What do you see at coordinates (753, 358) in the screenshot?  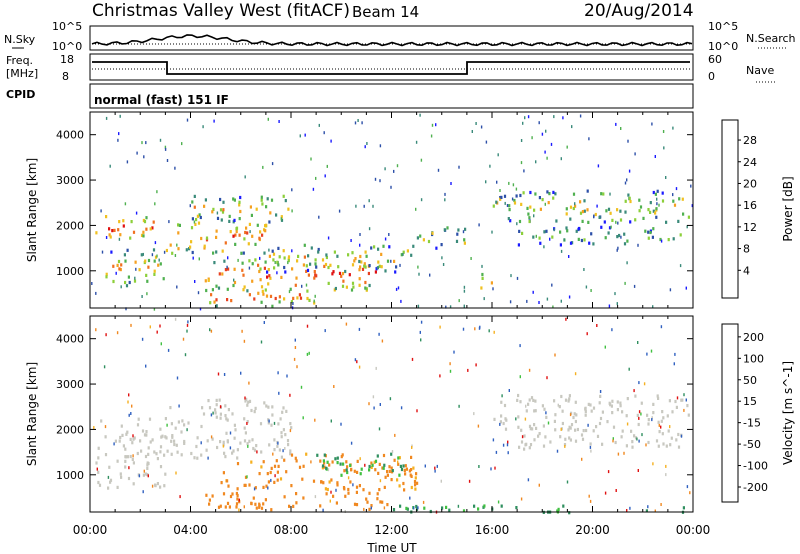 I see `colorbar-tick-label: 100` at bounding box center [753, 358].